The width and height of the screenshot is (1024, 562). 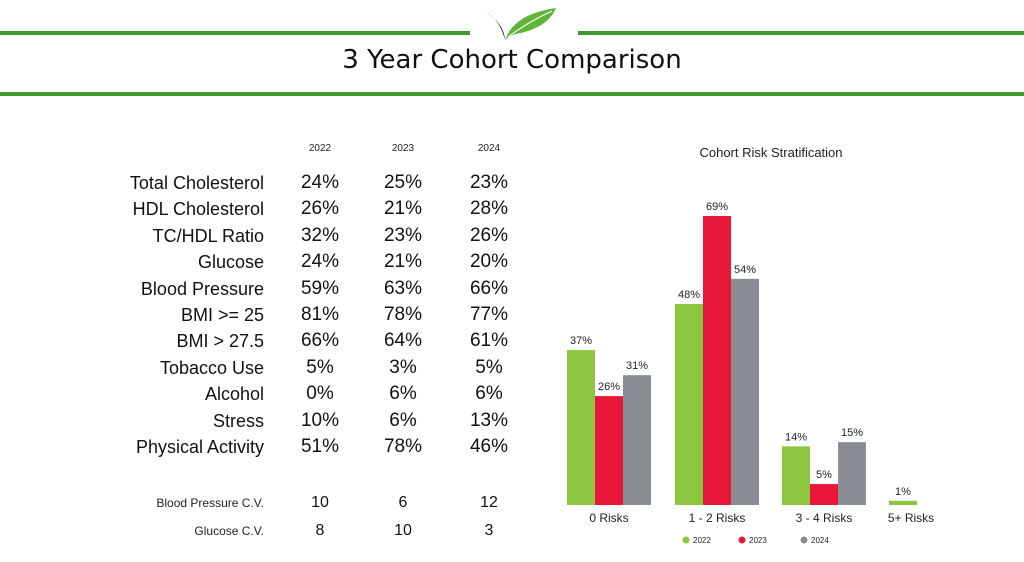 I want to click on legend-marker-2022, so click(x=686, y=540).